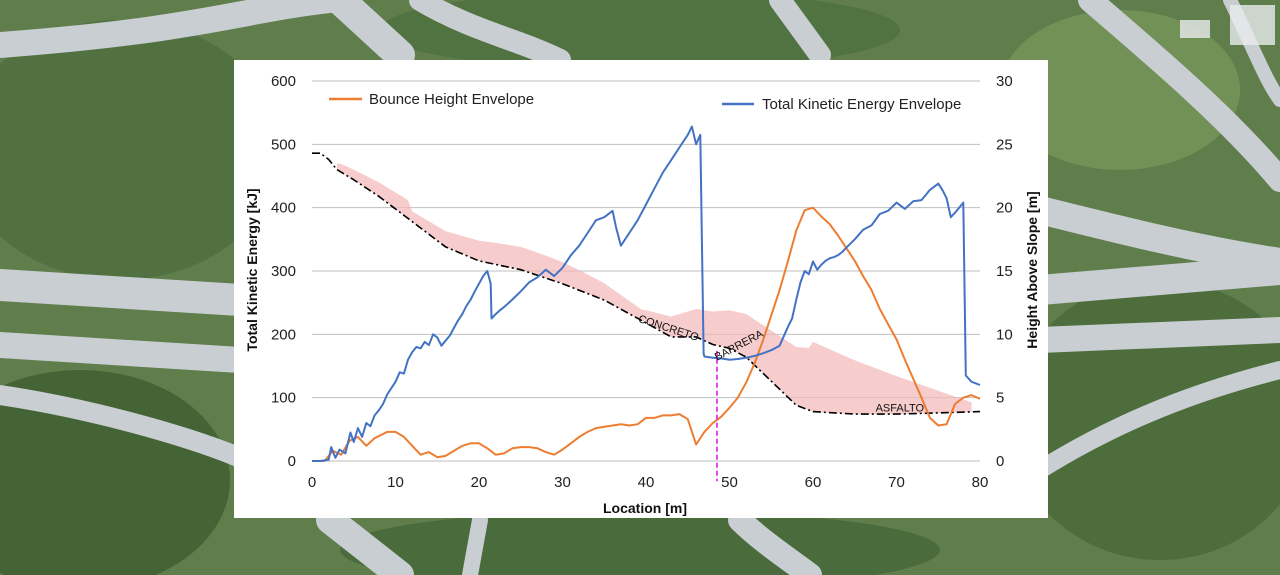 Image resolution: width=1280 pixels, height=575 pixels. I want to click on y-left-tick-label: 600, so click(283, 81).